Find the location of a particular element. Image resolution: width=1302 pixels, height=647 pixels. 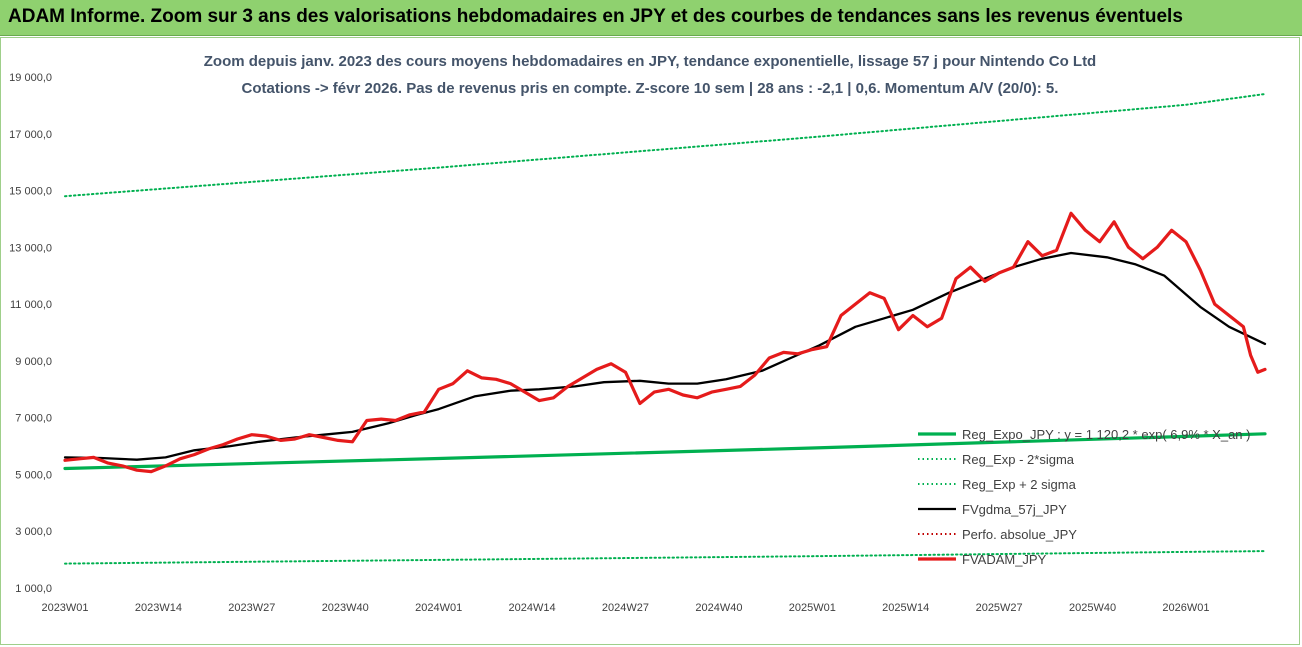

y-tick-label: 3 000,0 is located at coordinates (33, 532).